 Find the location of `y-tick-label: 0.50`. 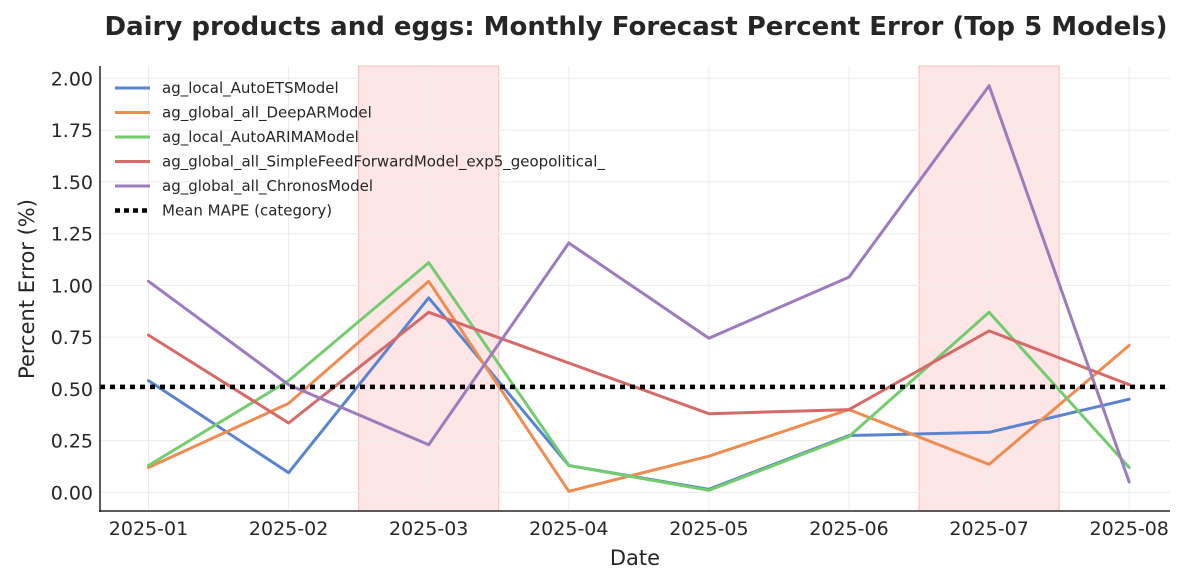

y-tick-label: 0.50 is located at coordinates (72, 390).